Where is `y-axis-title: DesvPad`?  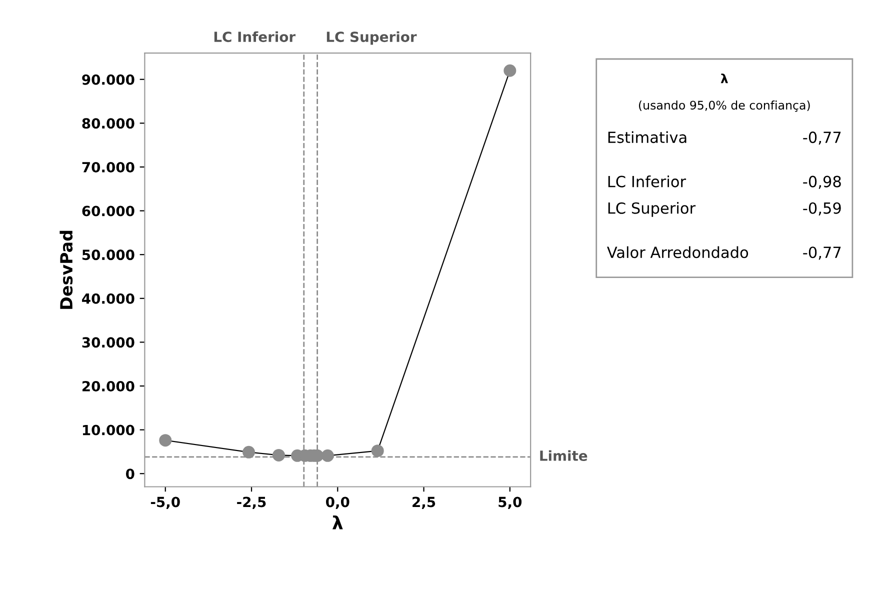 y-axis-title: DesvPad is located at coordinates (66, 269).